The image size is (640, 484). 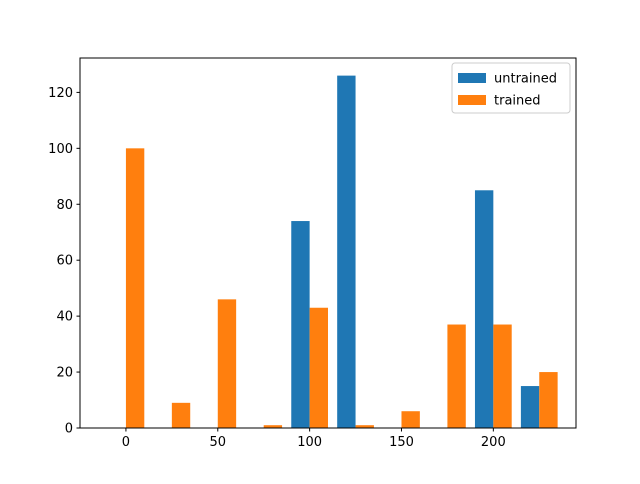 What do you see at coordinates (525, 79) in the screenshot?
I see `legend-label-untrained: untrained` at bounding box center [525, 79].